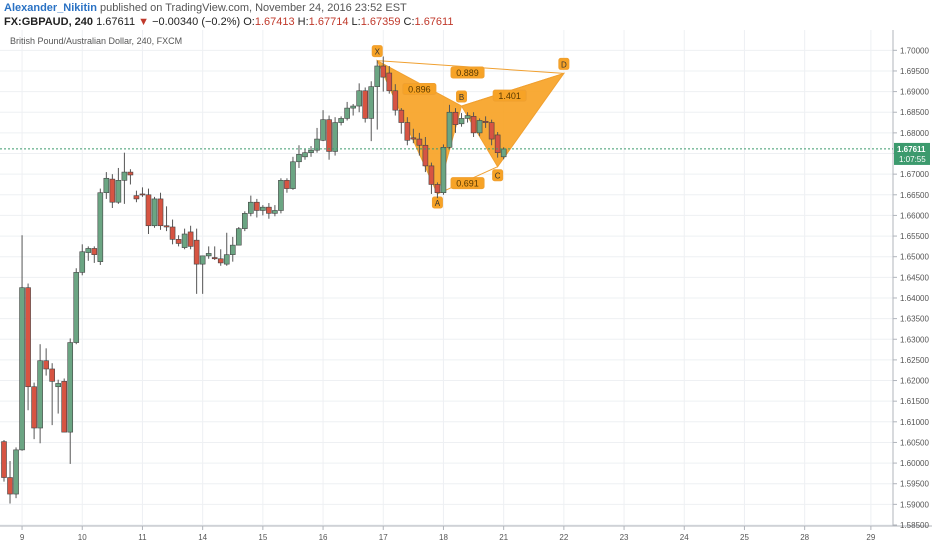 The width and height of the screenshot is (932, 550). Describe the element at coordinates (914, 71) in the screenshot. I see `price-tick-label: 1.69500` at that location.